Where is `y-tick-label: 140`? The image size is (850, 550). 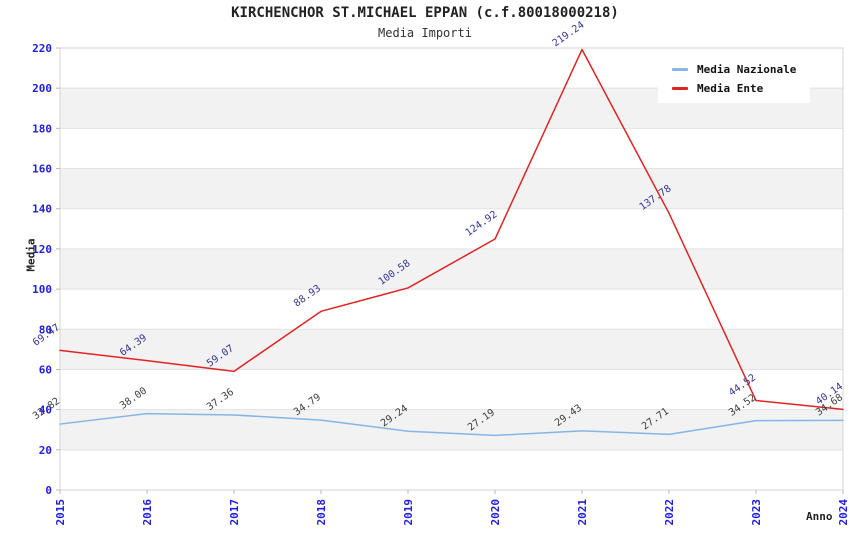
y-tick-label: 140 is located at coordinates (42, 209).